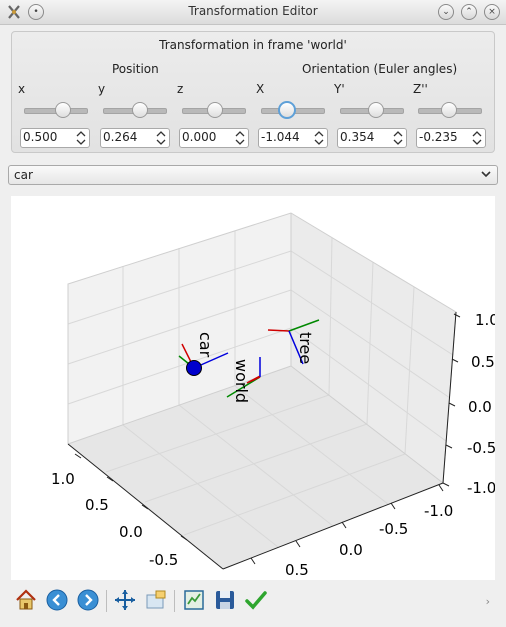 The width and height of the screenshot is (506, 627). I want to click on title-bar: • Transformation Editor ⌄ ⌃ ×, so click(253, 12).